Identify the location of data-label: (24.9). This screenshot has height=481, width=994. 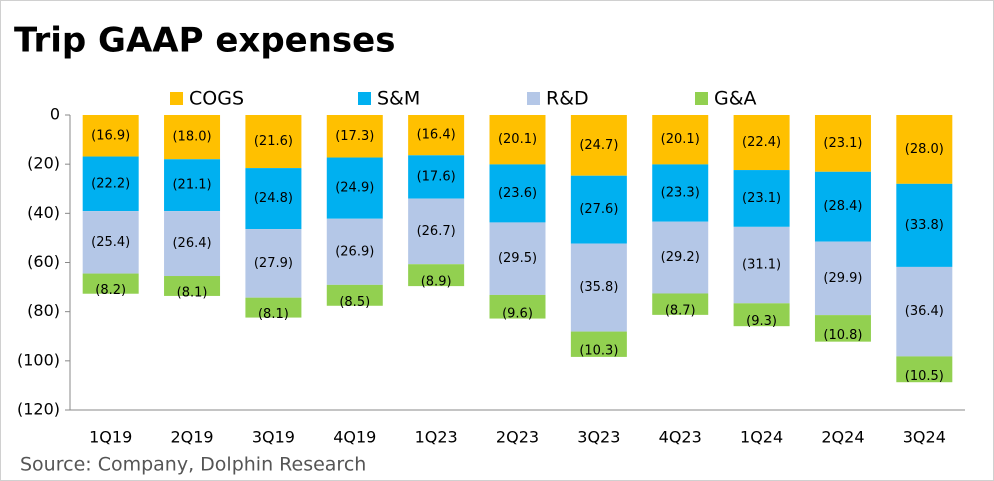
(354, 188).